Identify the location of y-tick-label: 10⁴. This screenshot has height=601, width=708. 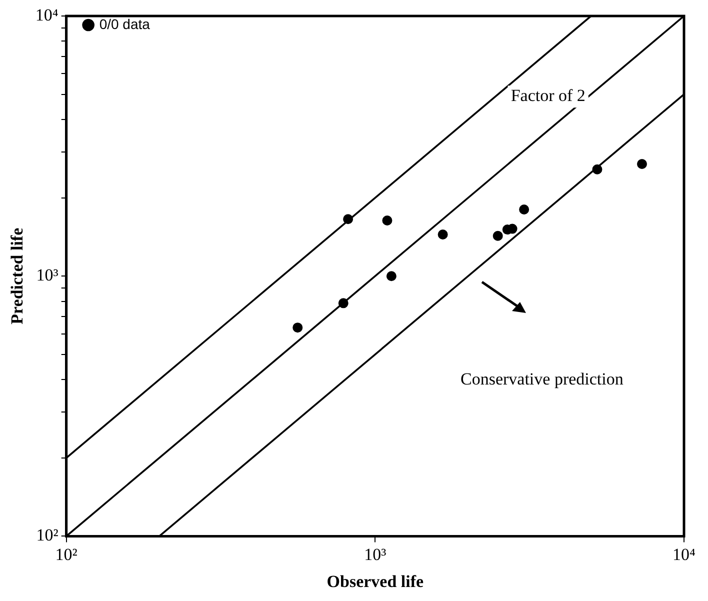
(46, 14).